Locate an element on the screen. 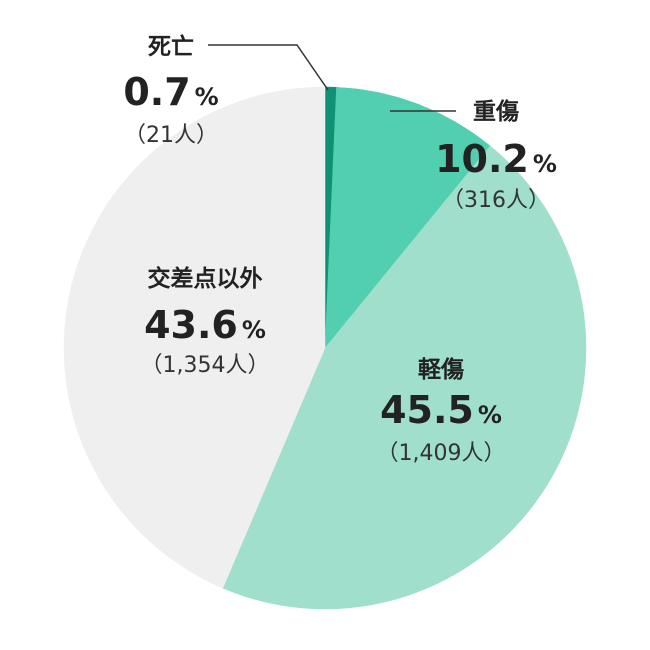 The width and height of the screenshot is (650, 650). leader-line-death is located at coordinates (268, 67).